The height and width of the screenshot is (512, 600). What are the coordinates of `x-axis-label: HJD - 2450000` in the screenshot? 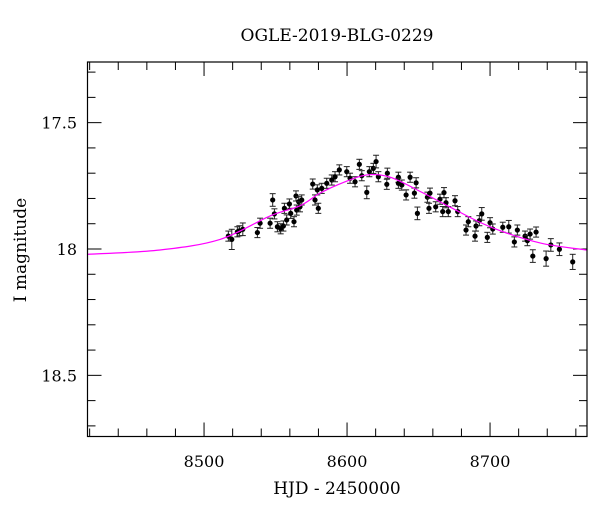 It's located at (337, 489).